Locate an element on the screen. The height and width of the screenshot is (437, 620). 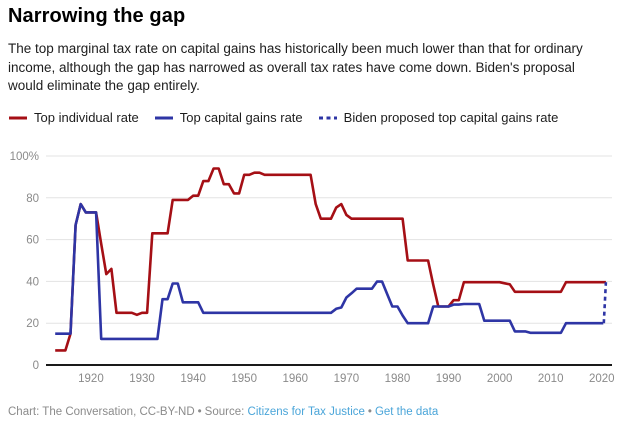
y-axis-tick-label: 80 is located at coordinates (32, 199).